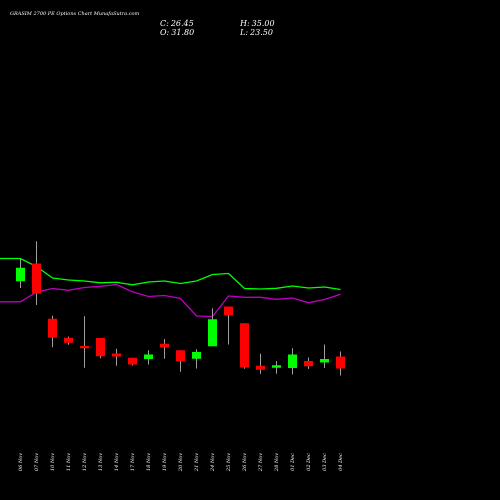 This screenshot has width=500, height=500. What do you see at coordinates (21, 462) in the screenshot?
I see `x-tick-label: 06 Nov` at bounding box center [21, 462].